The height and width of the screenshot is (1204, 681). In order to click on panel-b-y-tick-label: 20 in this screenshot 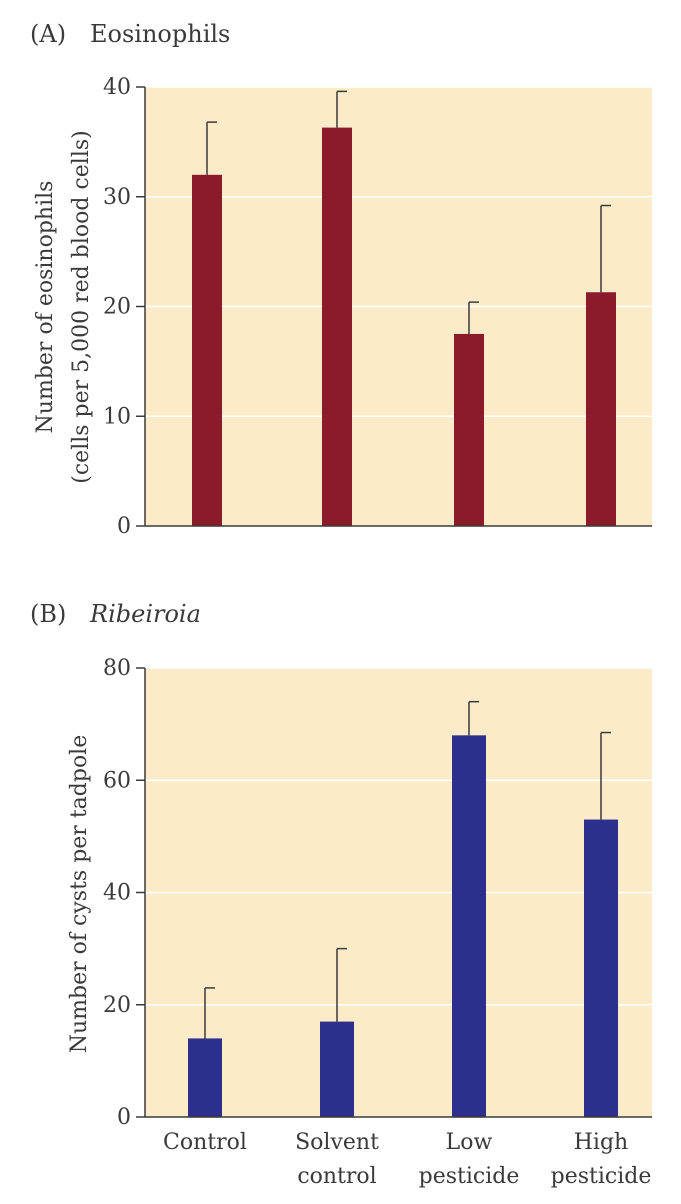, I will do `click(117, 1005)`.